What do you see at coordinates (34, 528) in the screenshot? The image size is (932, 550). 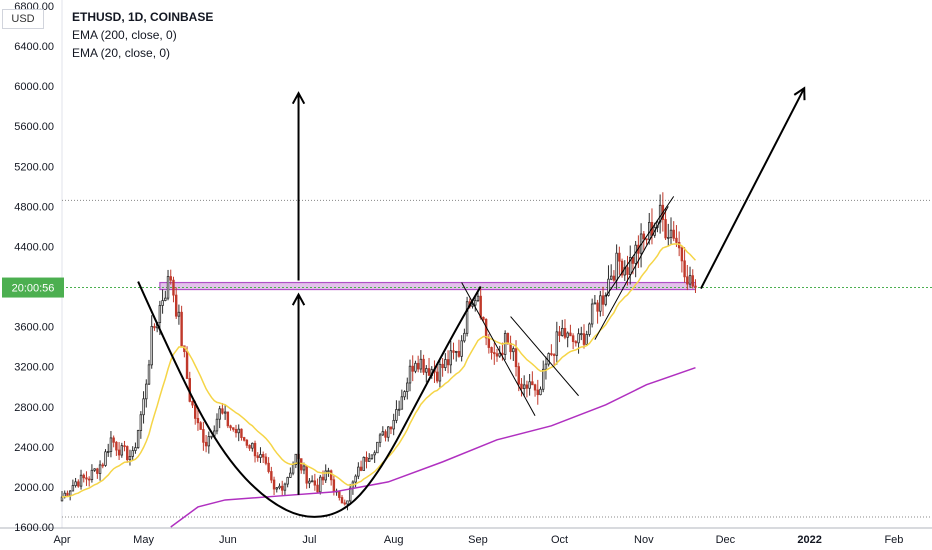 I see `y-tick-label: 1600.00` at bounding box center [34, 528].